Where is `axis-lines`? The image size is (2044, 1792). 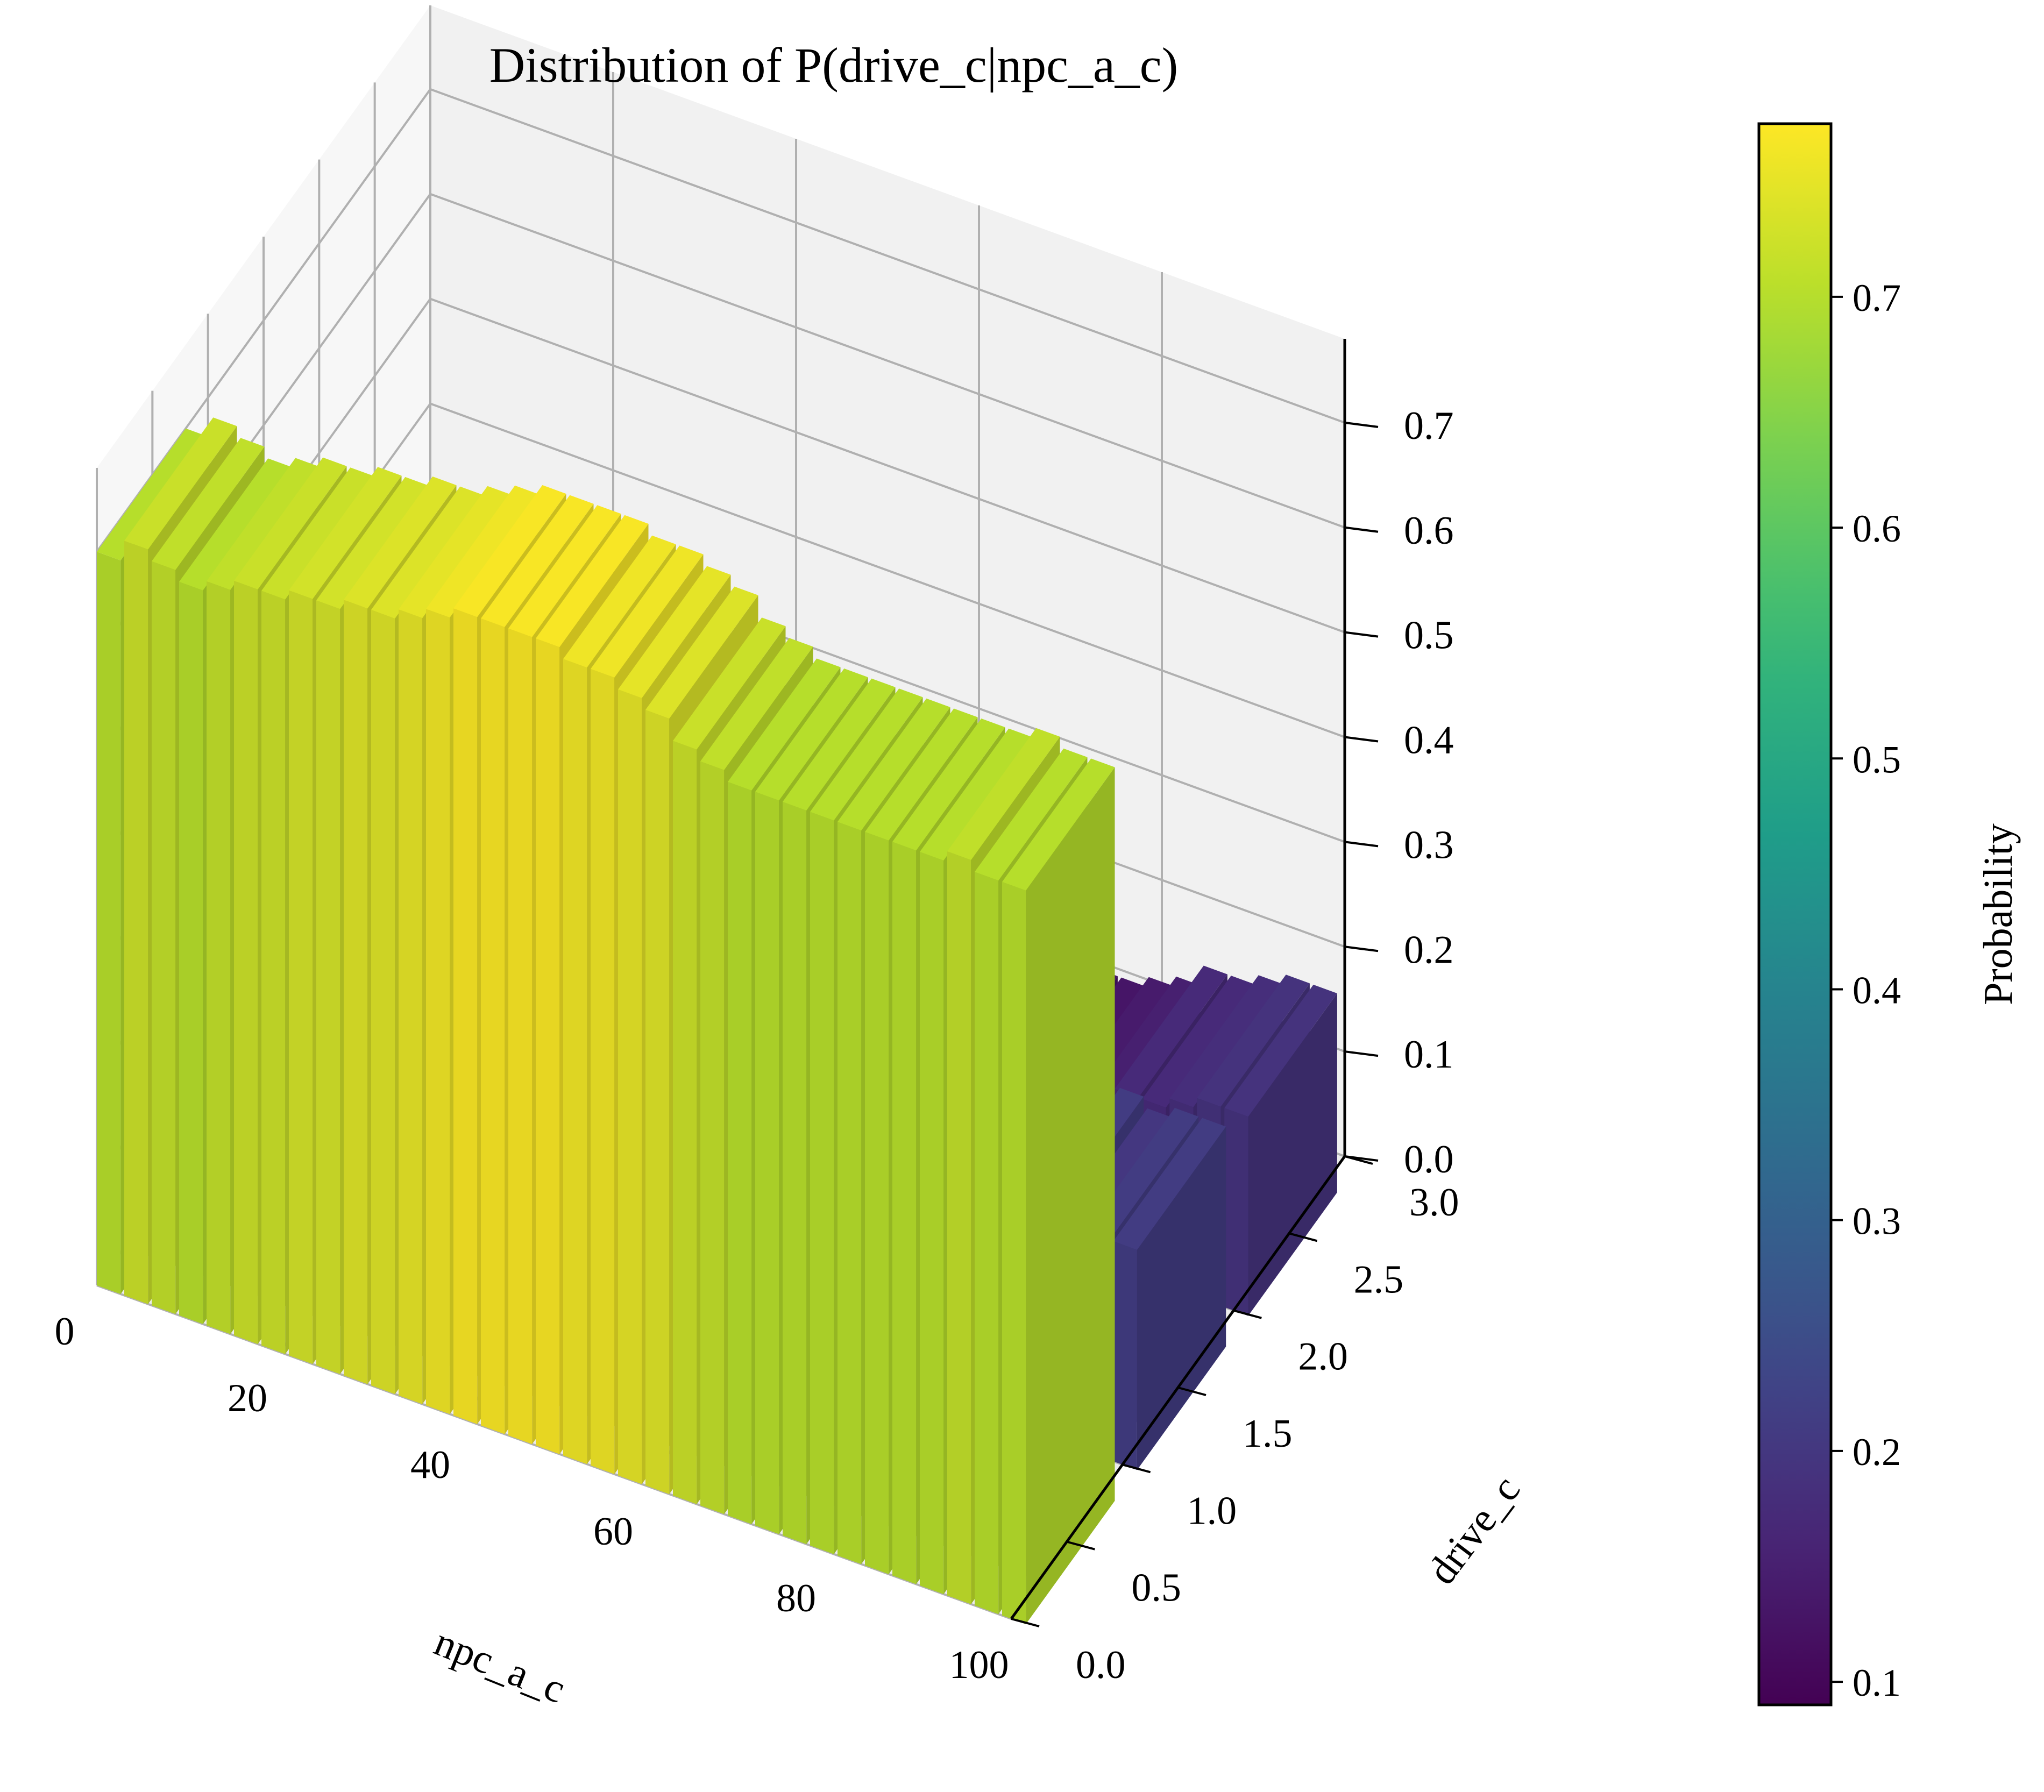 axis-lines is located at coordinates (1194, 983).